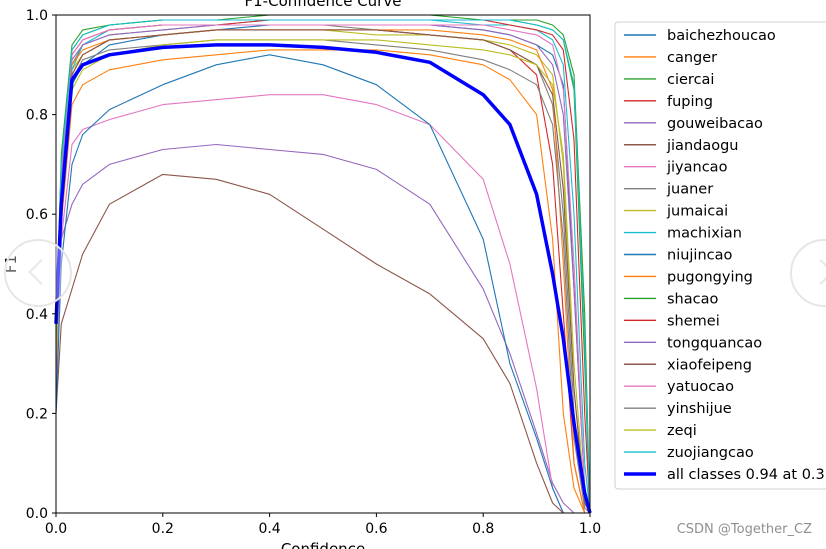 The width and height of the screenshot is (826, 549). What do you see at coordinates (714, 343) in the screenshot?
I see `legend-label-14: tongquancao` at bounding box center [714, 343].